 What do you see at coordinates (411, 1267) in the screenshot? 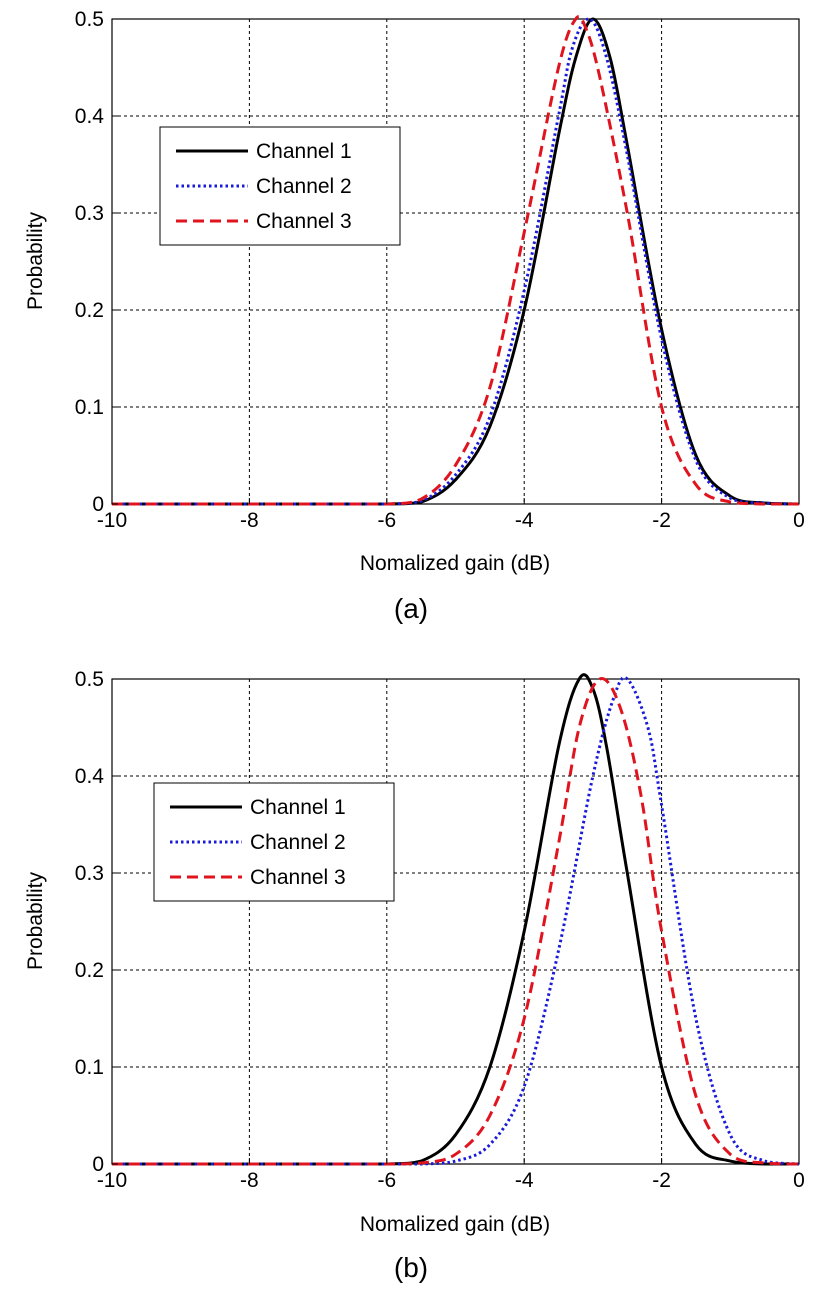
I see `panel-caption: (b)` at bounding box center [411, 1267].